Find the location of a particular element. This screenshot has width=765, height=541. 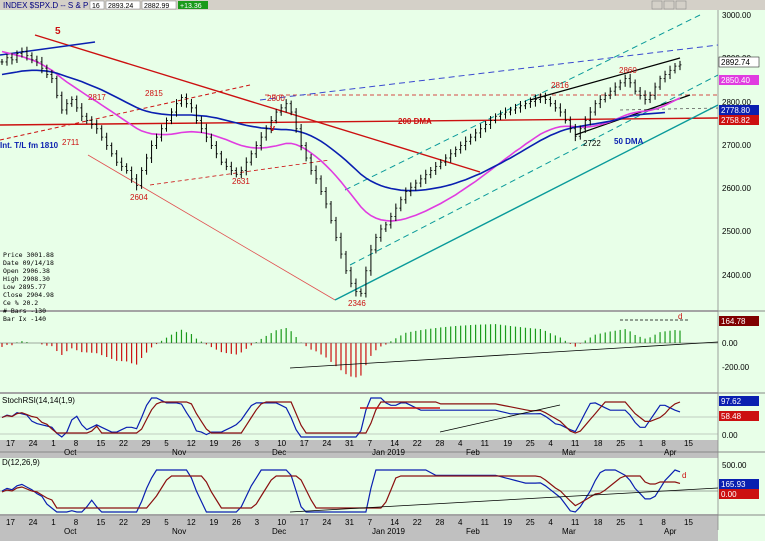

x-axis-day-label: 11 is located at coordinates (485, 522).